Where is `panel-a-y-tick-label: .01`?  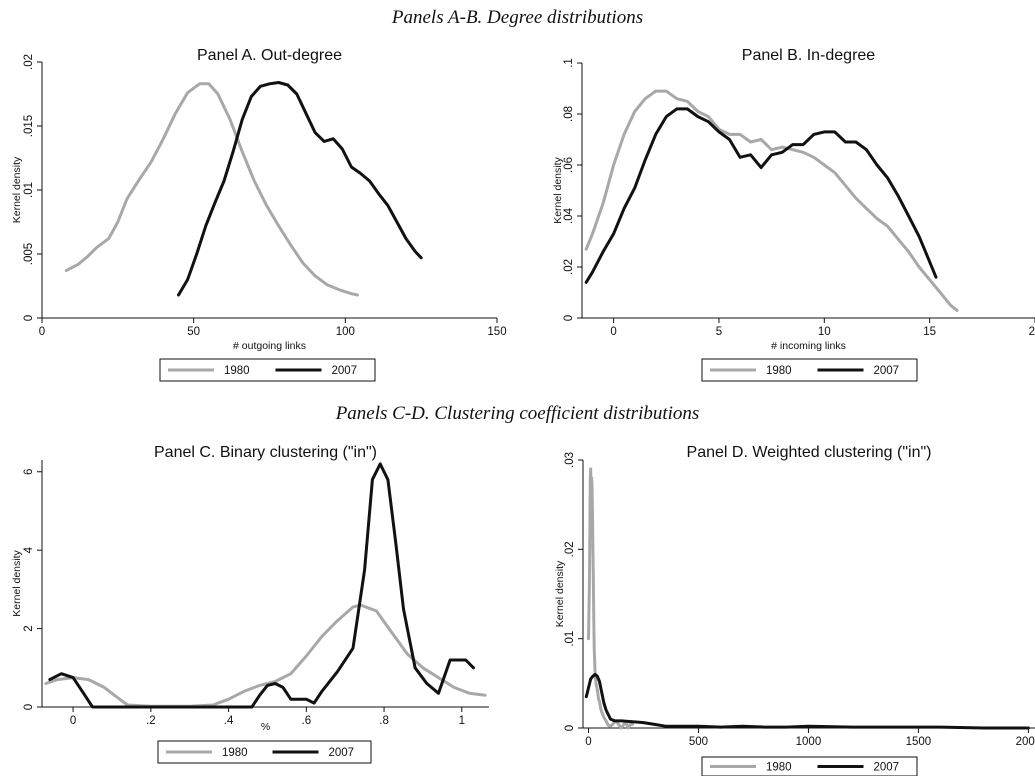 panel-a-y-tick-label: .01 is located at coordinates (29, 190).